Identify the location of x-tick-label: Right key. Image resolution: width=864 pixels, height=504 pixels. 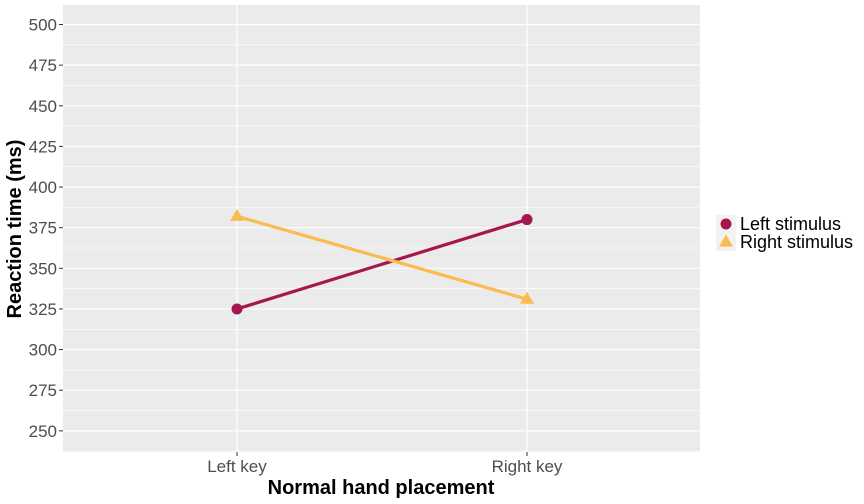
(527, 466).